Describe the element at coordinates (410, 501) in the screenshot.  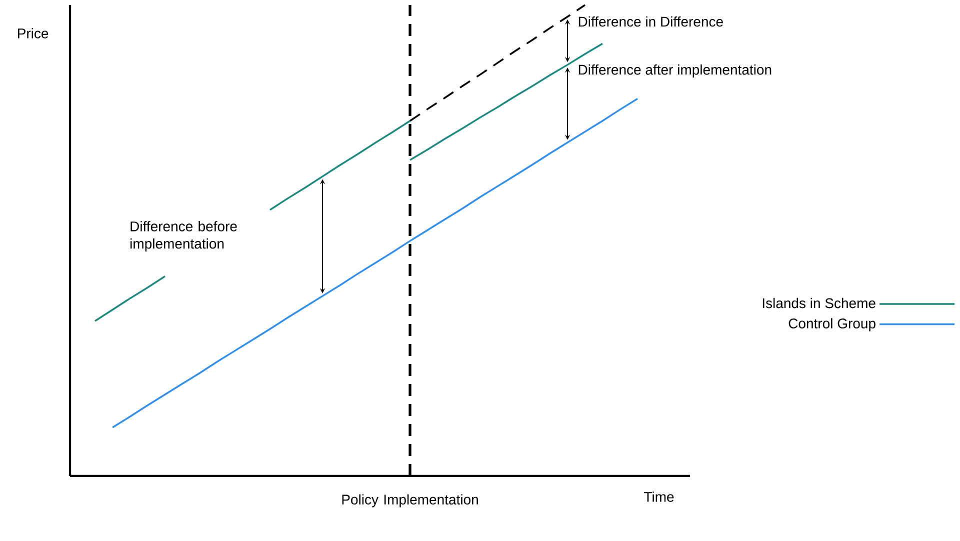
I see `text: Policy Implementation` at that location.